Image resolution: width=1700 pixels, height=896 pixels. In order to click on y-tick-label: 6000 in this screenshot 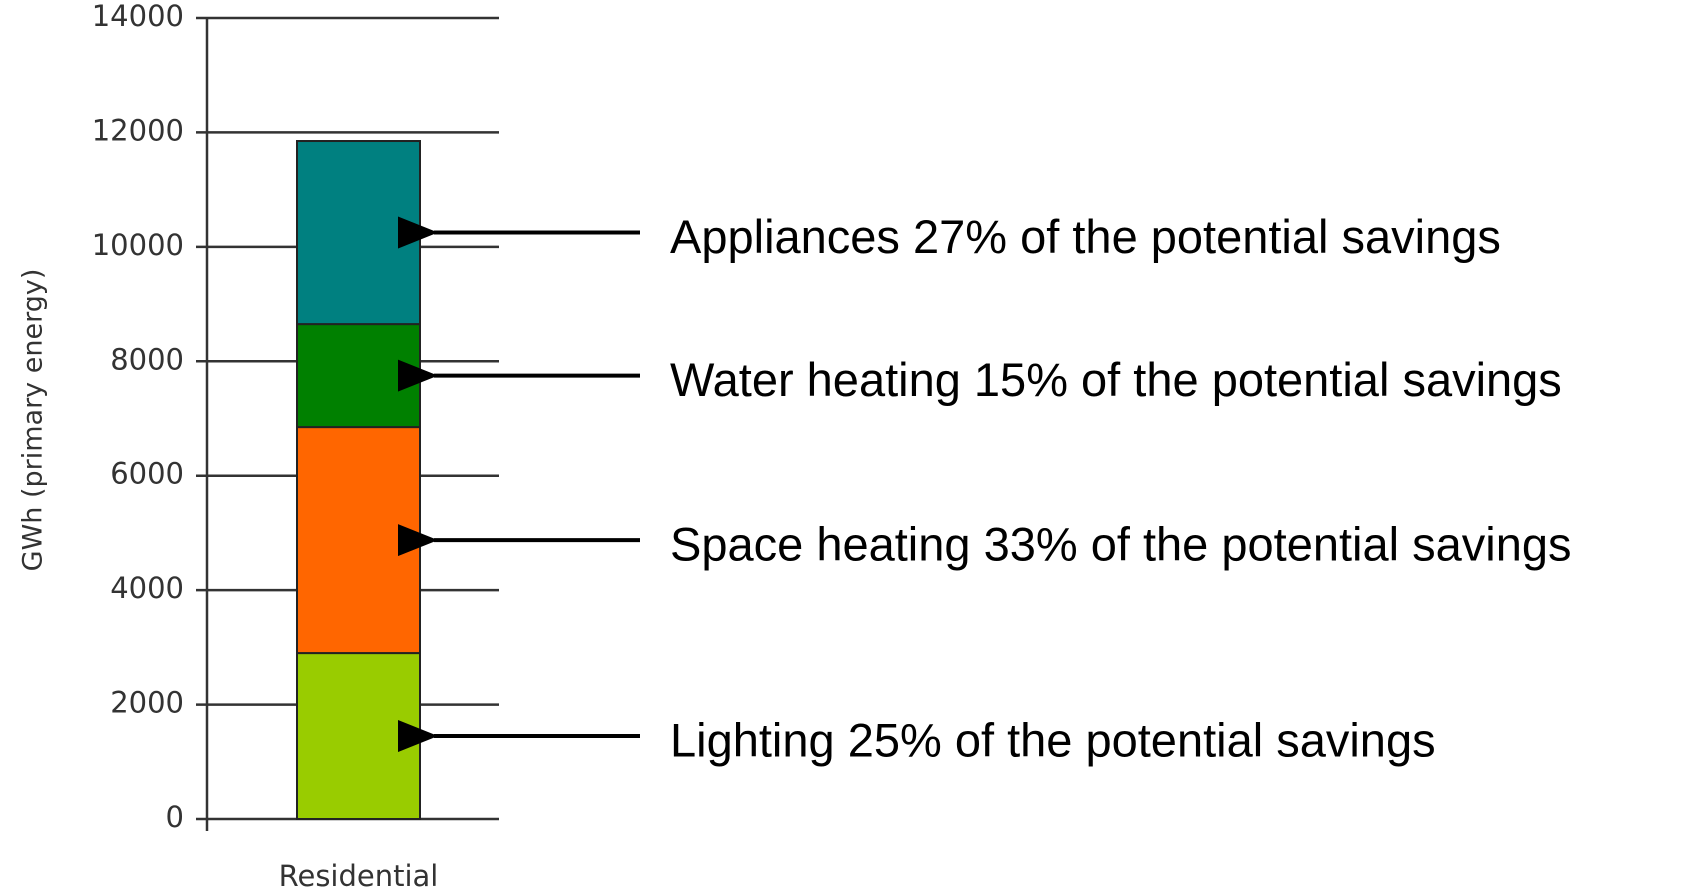, I will do `click(147, 474)`.